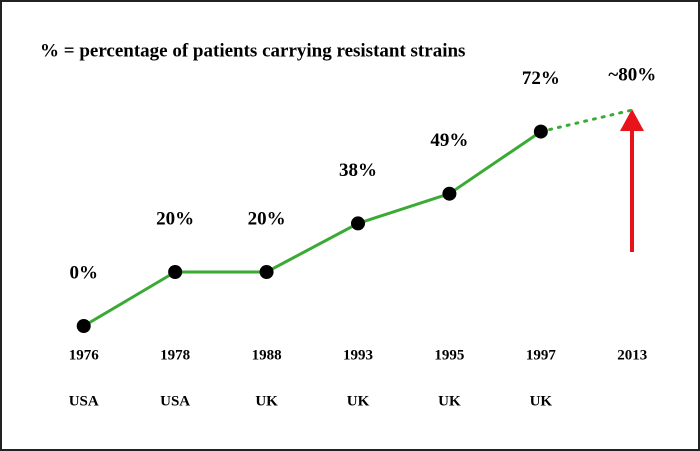 This screenshot has height=451, width=700. I want to click on value-label: 49%, so click(449, 140).